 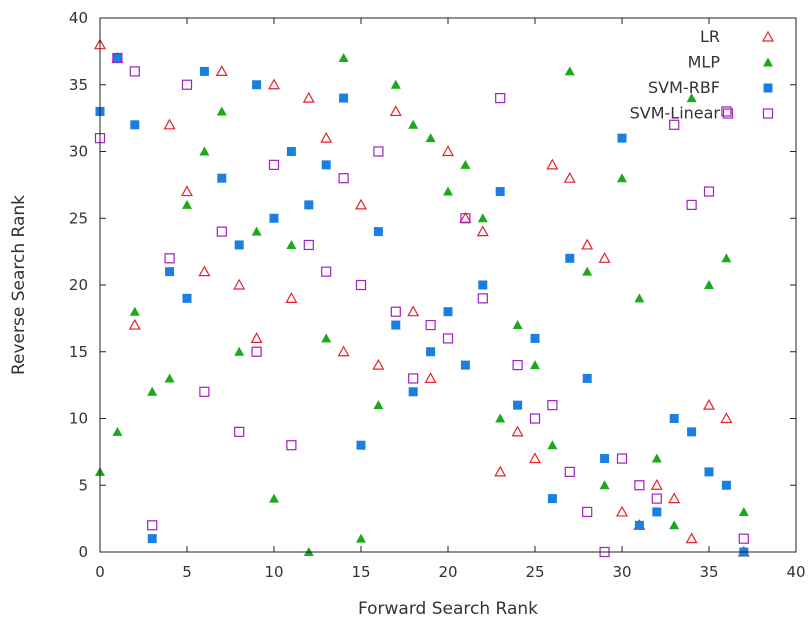 What do you see at coordinates (78, 85) in the screenshot?
I see `y-tick-label: 35` at bounding box center [78, 85].